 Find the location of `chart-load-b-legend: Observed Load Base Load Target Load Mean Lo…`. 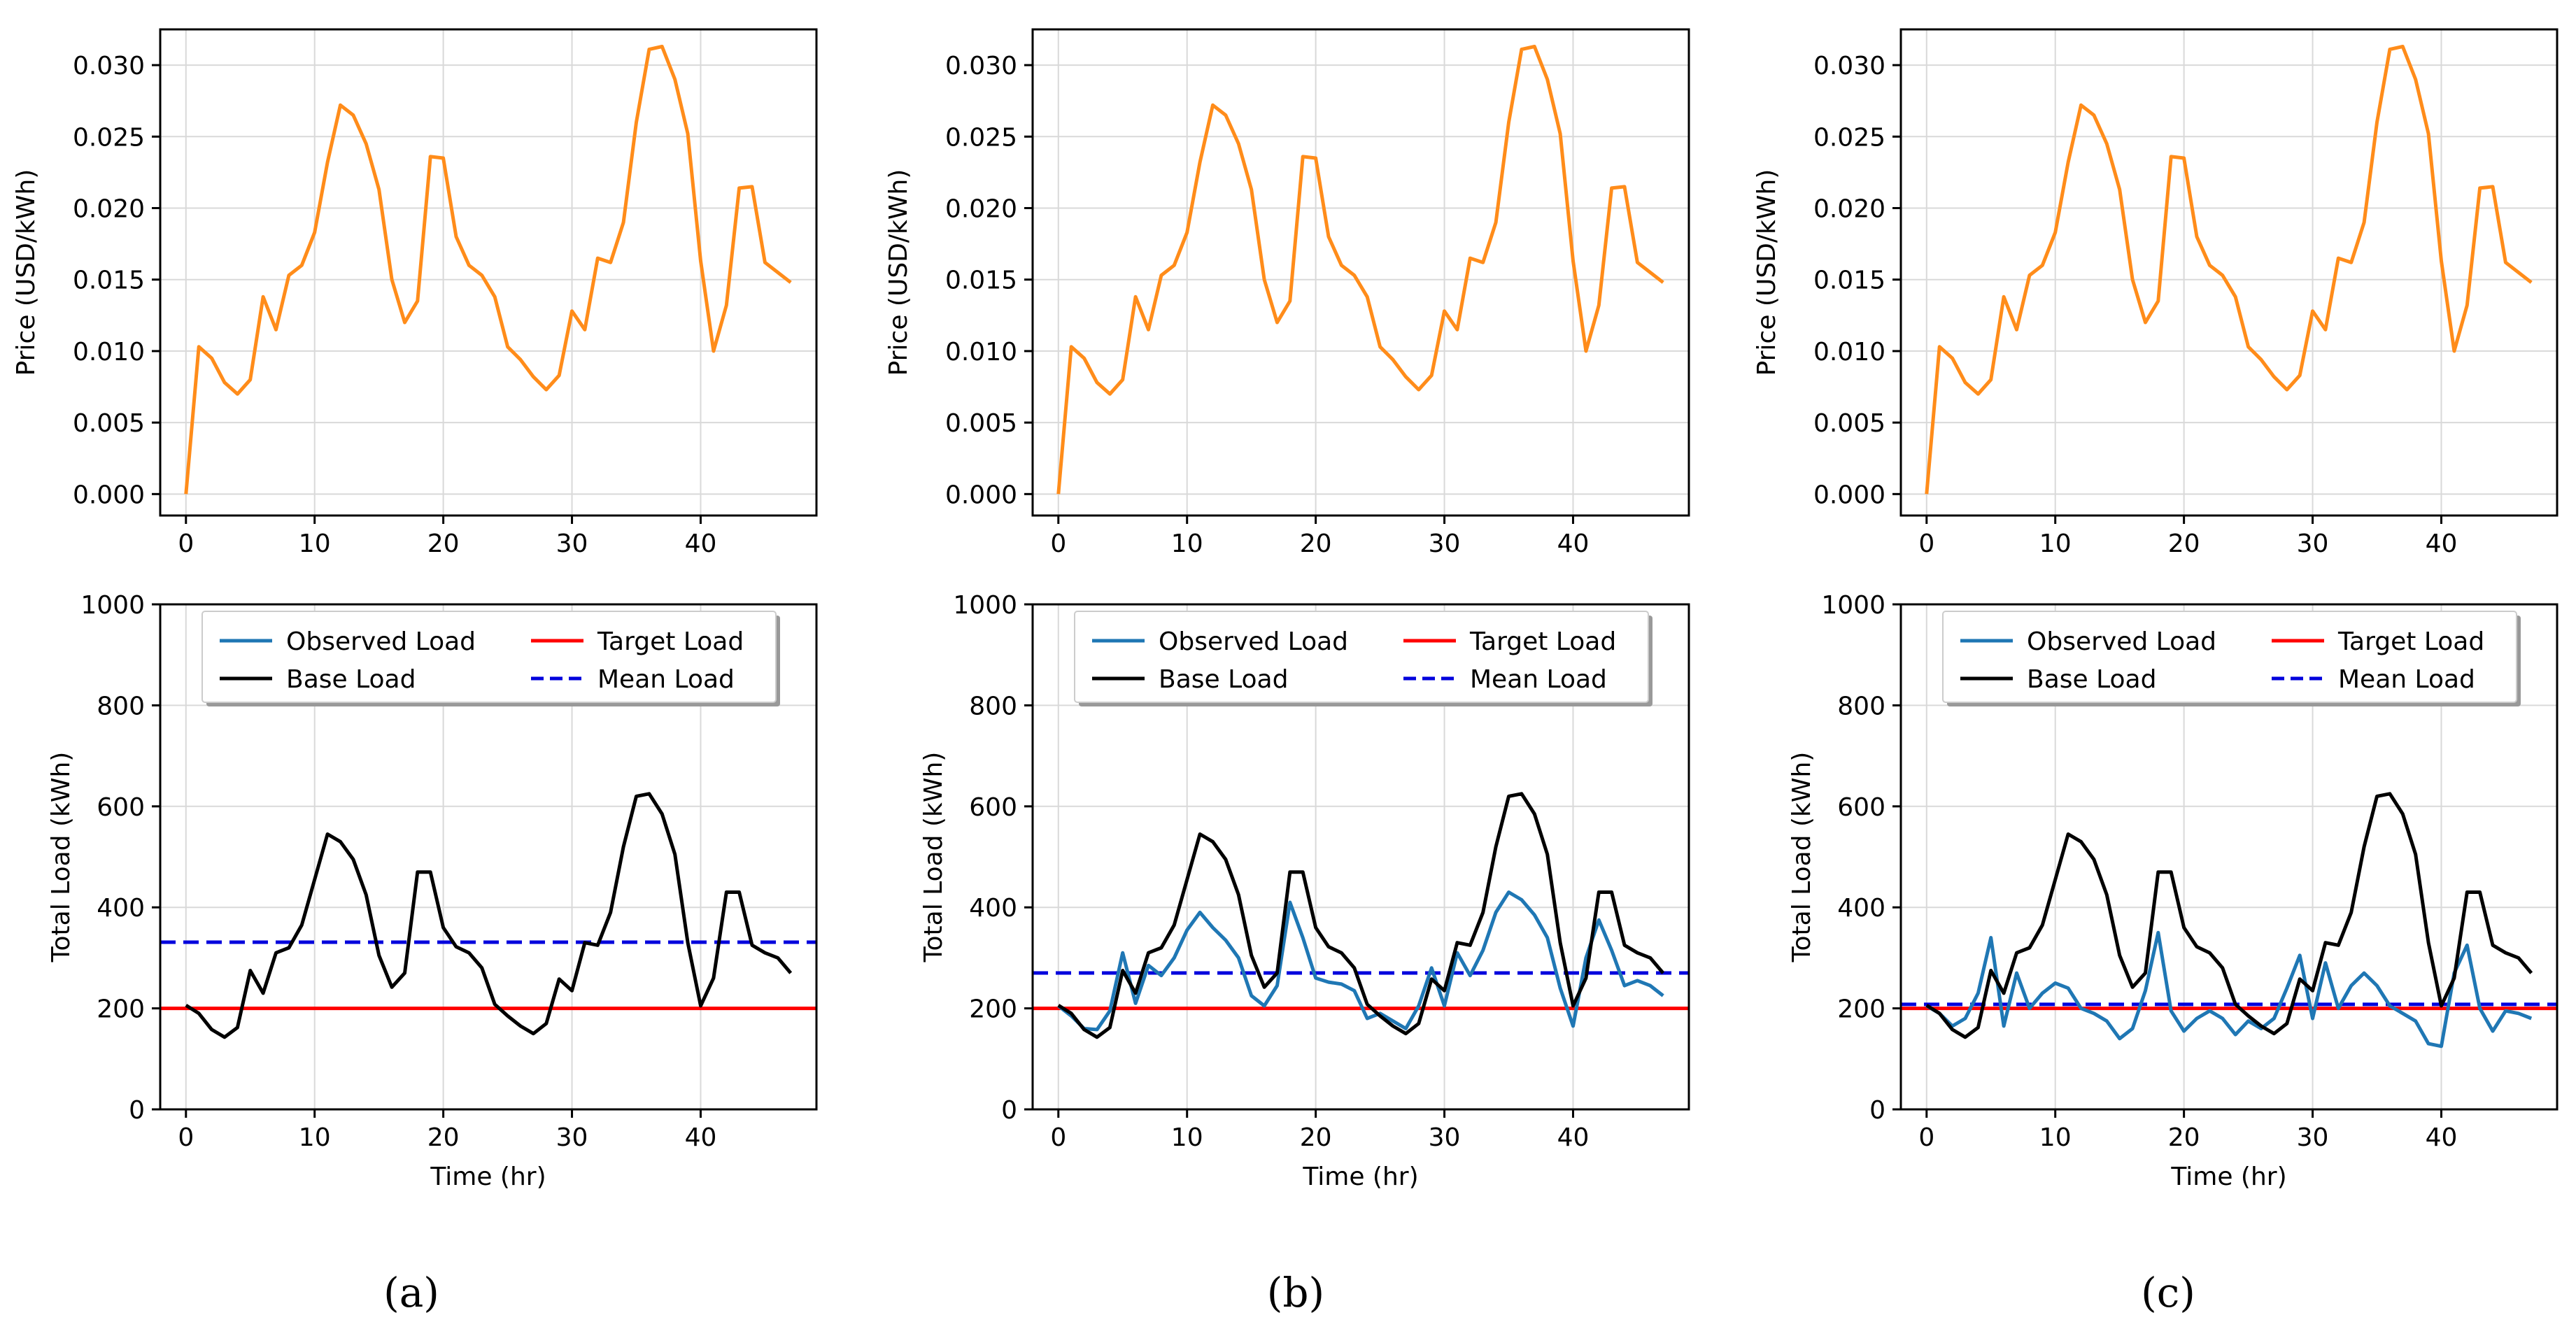

chart-load-b-legend: Observed Load Base Load Target Load Mean Lo… is located at coordinates (1363, 659).